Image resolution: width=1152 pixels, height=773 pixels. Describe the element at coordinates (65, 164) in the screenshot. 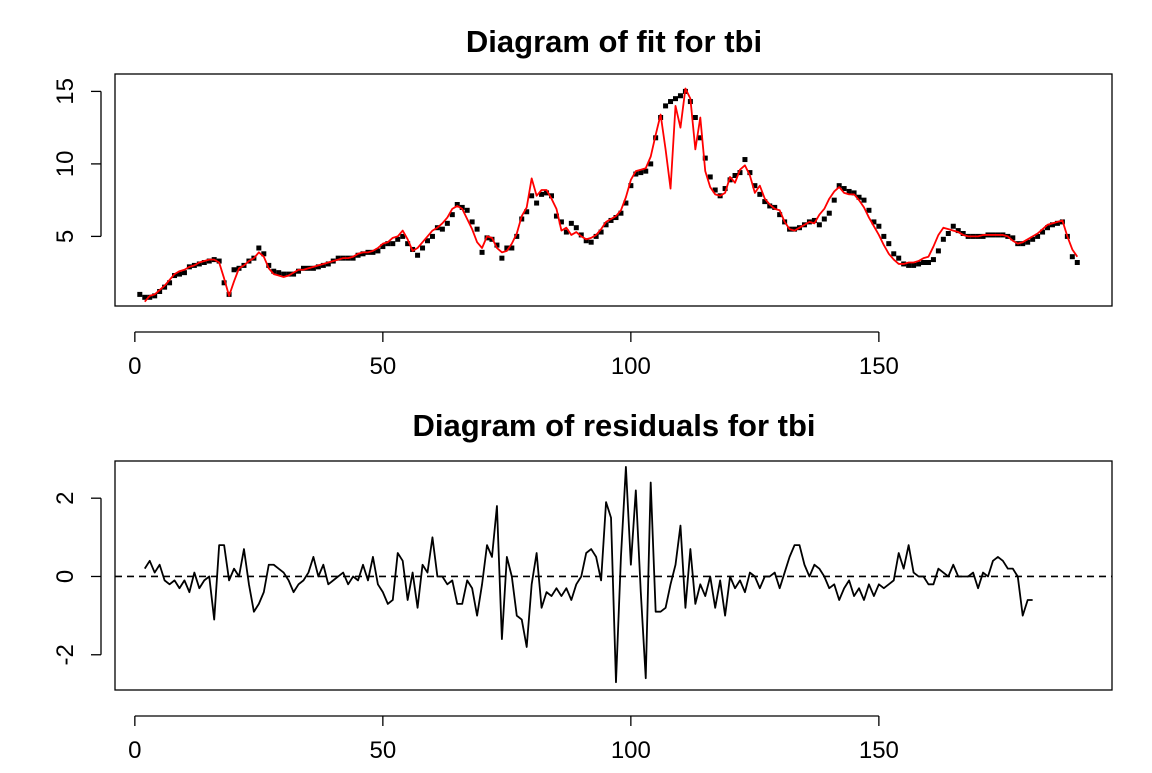

I see `fit-y-tick-label: 10` at that location.